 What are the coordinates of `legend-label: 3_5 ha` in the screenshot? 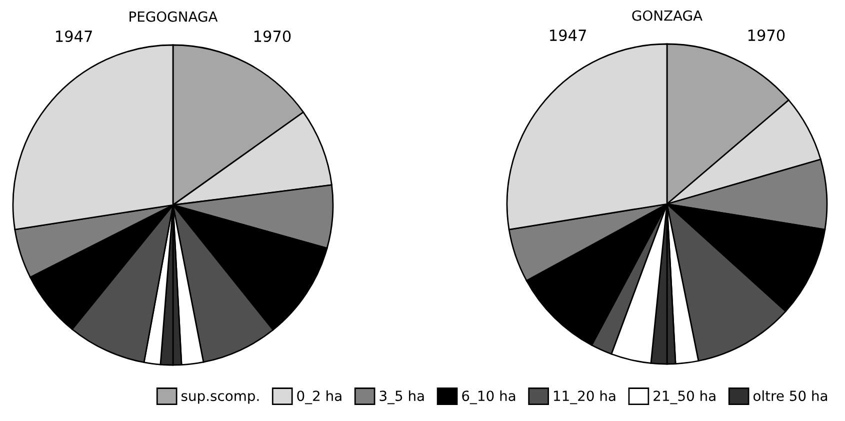 It's located at (402, 397).